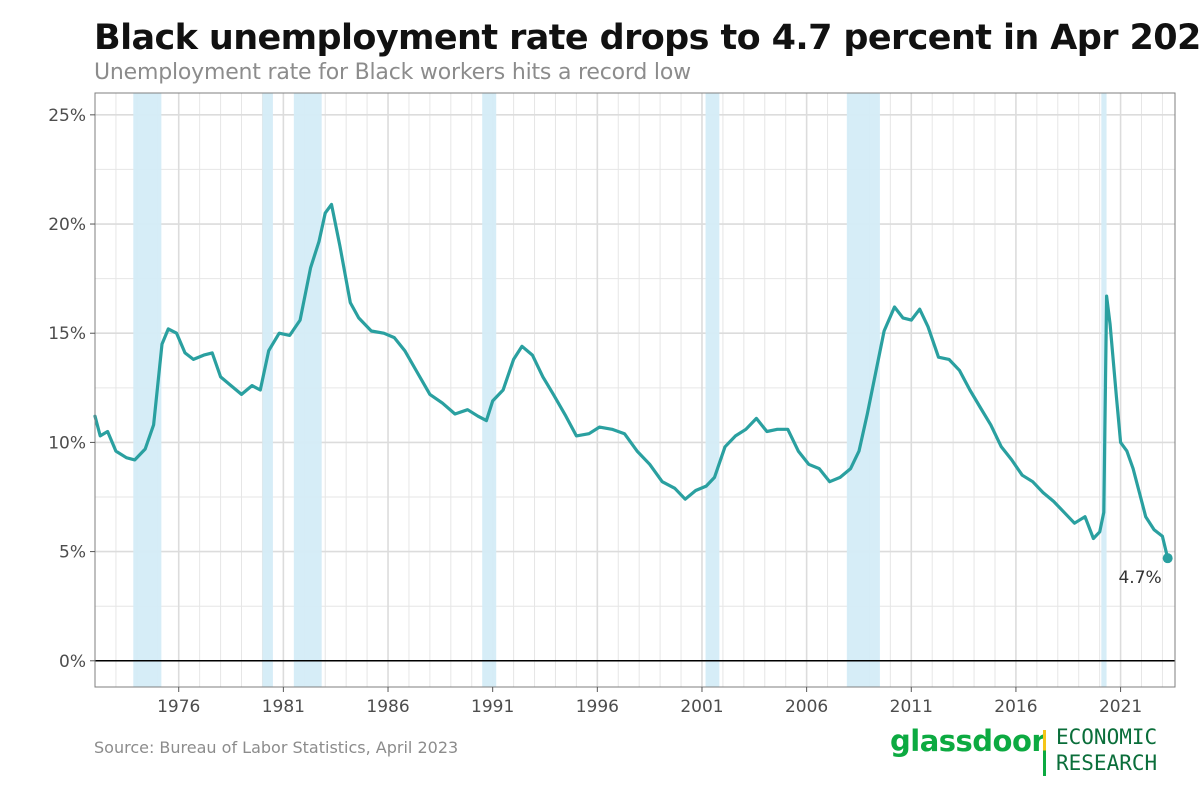  Describe the element at coordinates (968, 741) in the screenshot. I see `glassdoor-wordmark: glassdoor` at that location.